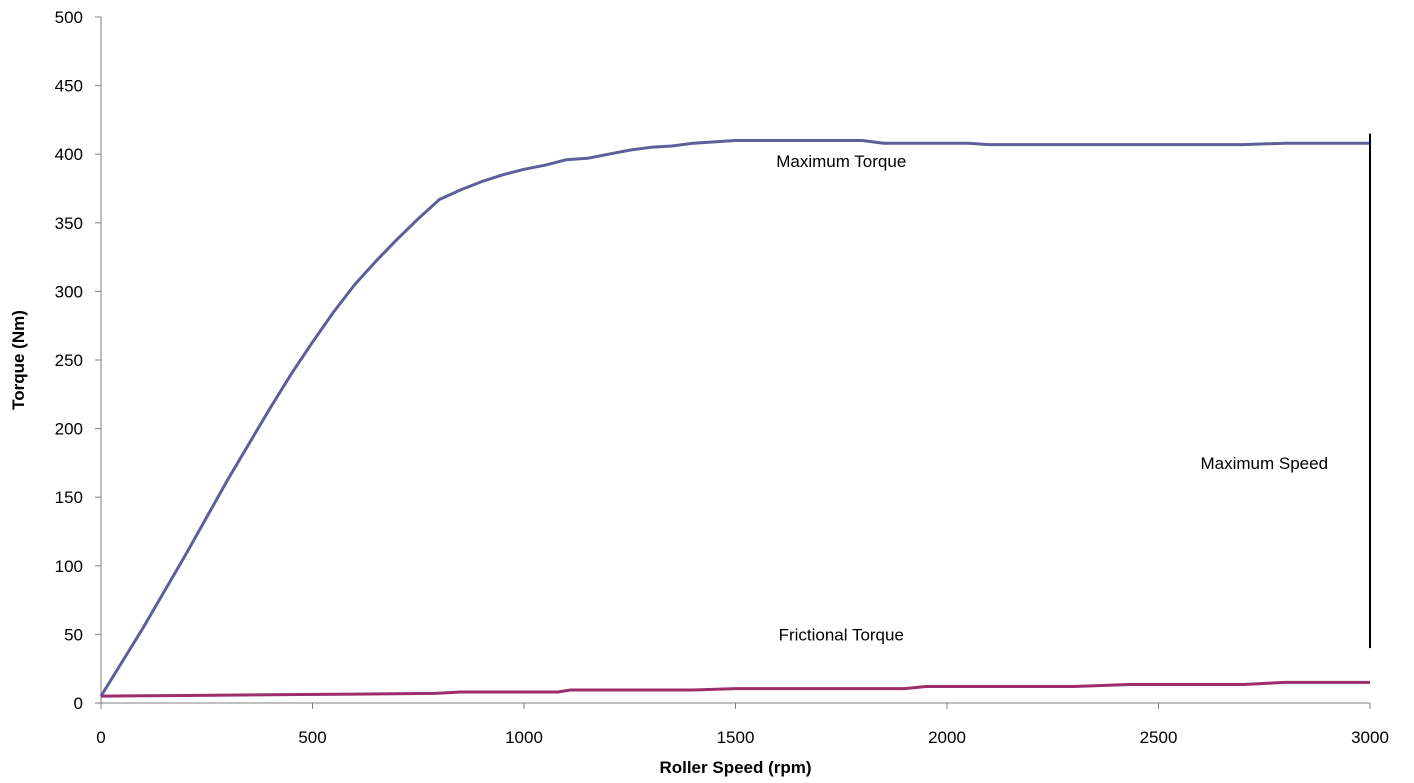  I want to click on y-tick-label: 50, so click(73, 634).